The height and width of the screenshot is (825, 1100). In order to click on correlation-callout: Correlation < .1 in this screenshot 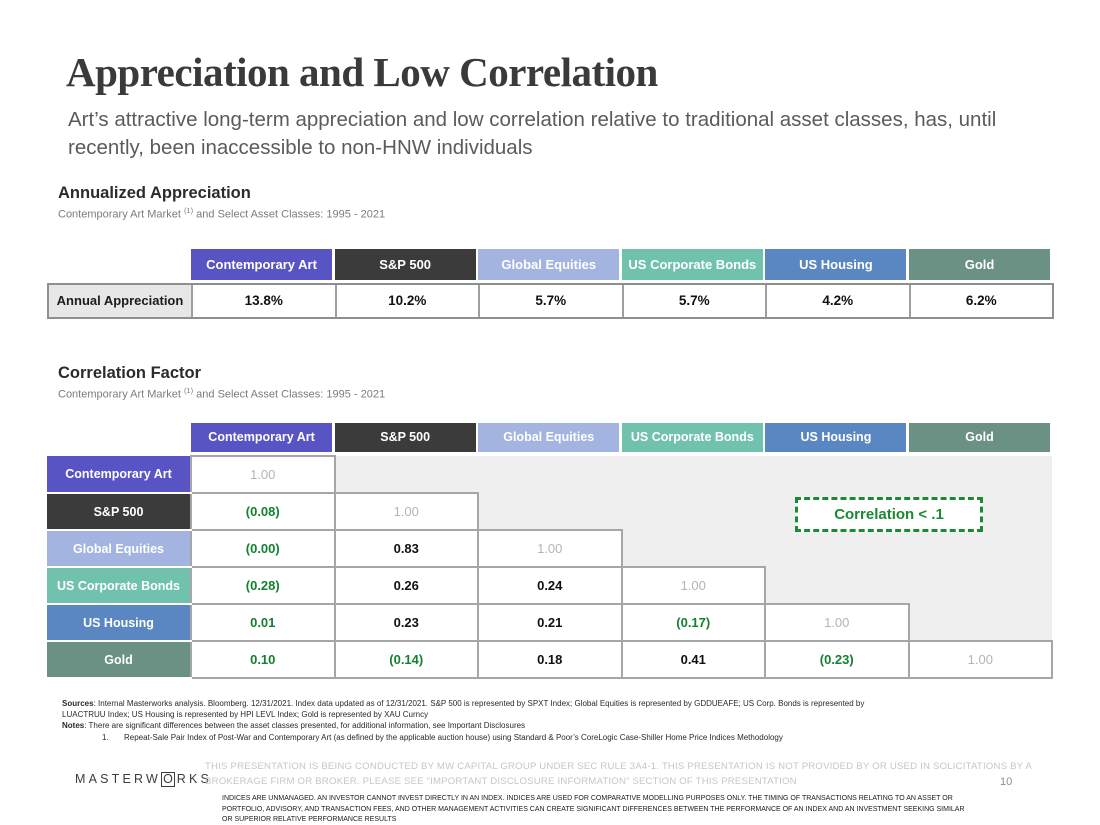, I will do `click(889, 514)`.